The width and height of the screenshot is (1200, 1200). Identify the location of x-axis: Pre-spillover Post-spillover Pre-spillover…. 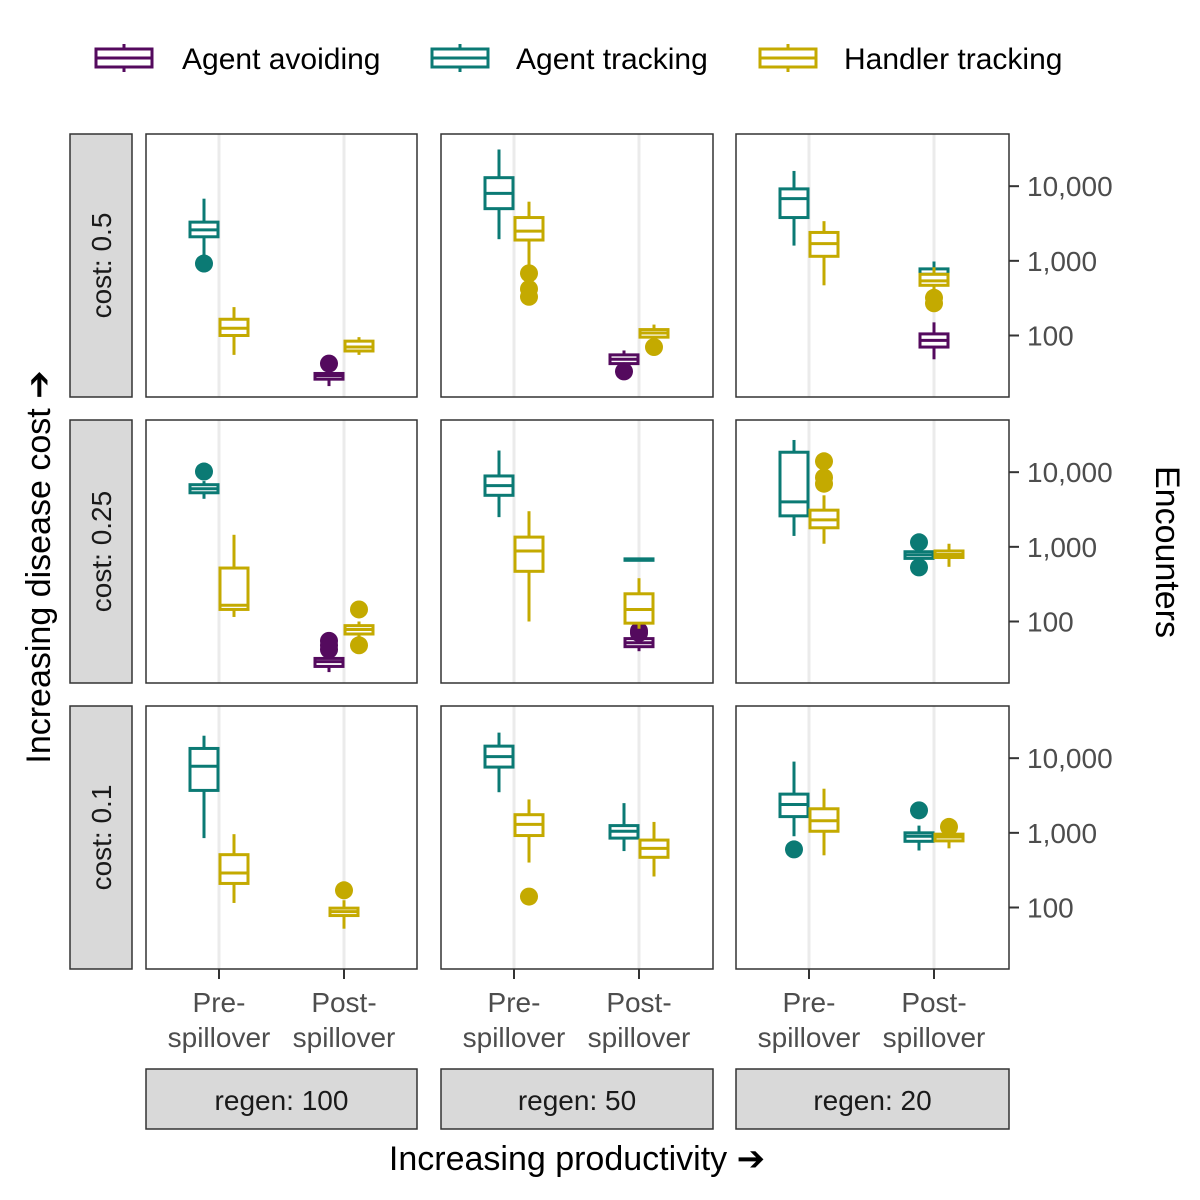
(576, 1011).